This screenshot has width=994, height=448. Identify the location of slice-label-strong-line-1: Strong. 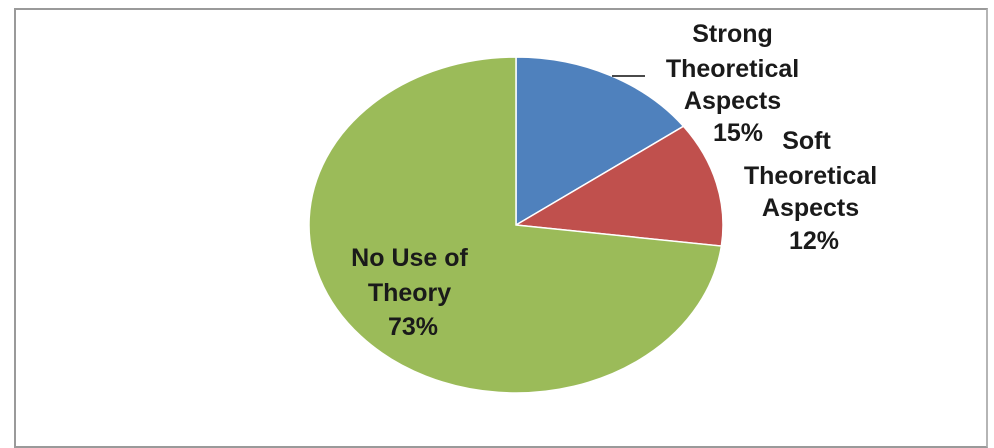
(732, 34).